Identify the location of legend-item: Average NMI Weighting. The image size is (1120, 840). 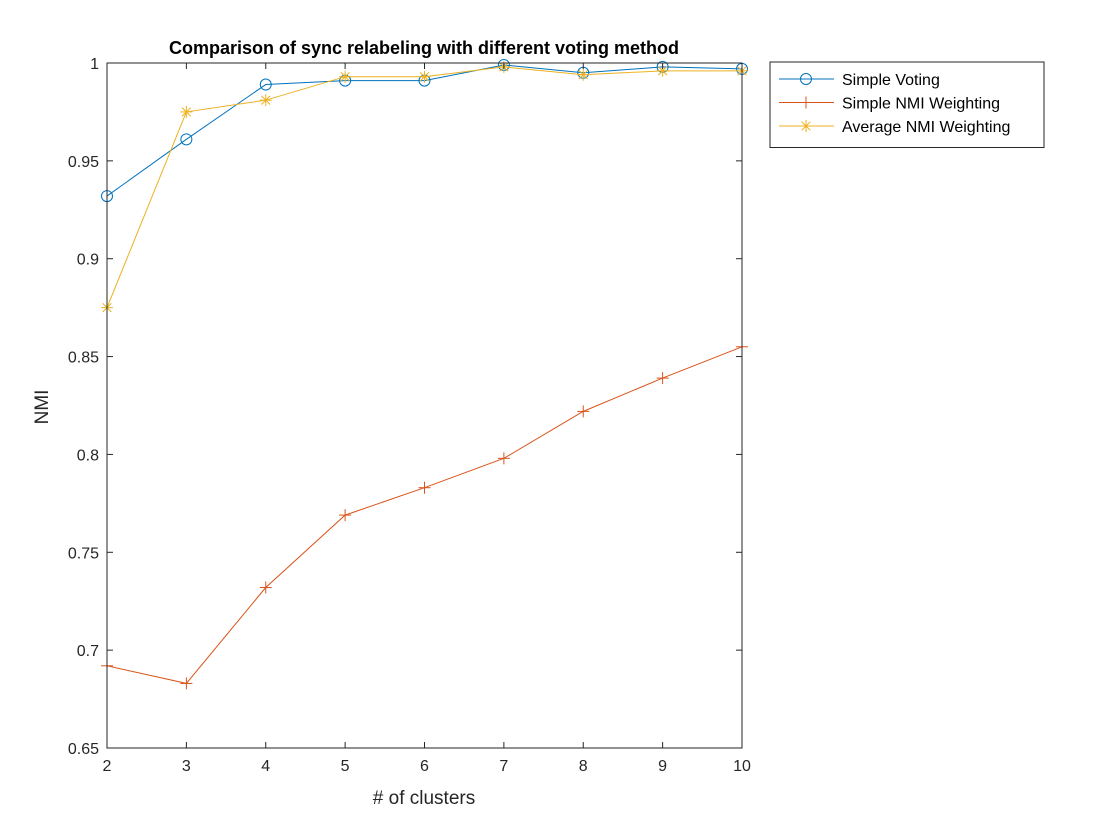
(894, 127).